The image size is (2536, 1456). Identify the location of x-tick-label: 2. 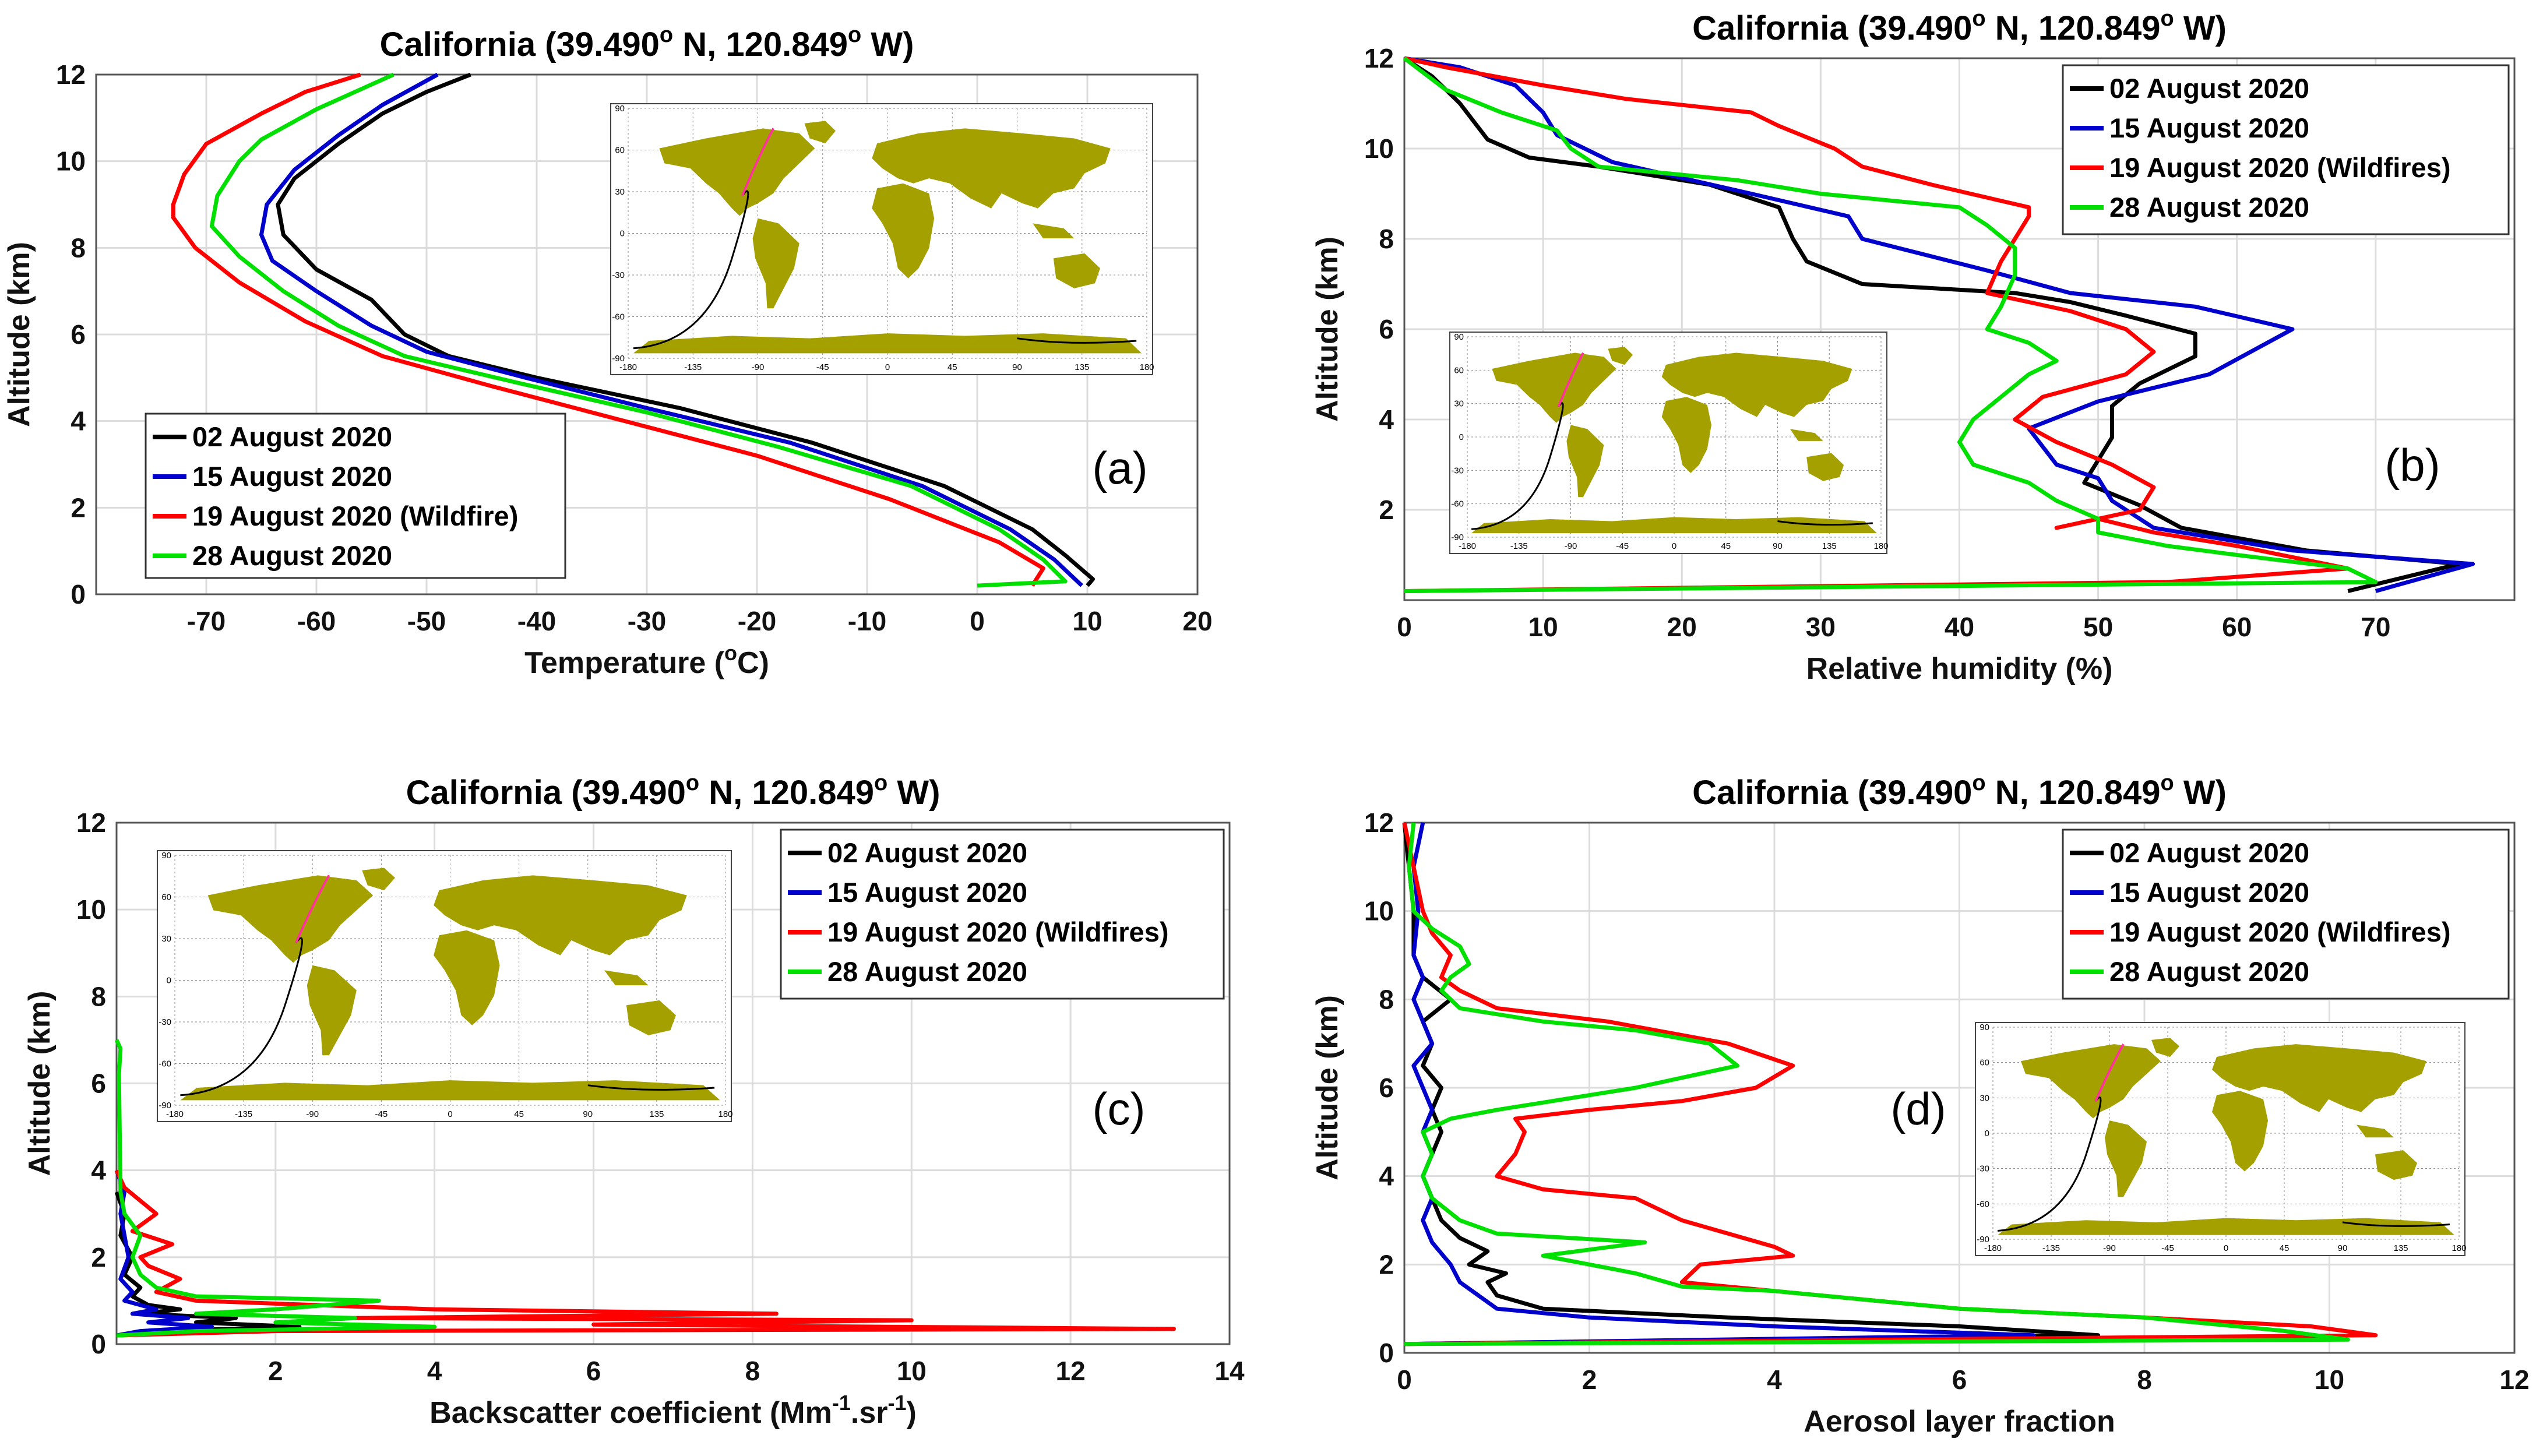
(275, 1371).